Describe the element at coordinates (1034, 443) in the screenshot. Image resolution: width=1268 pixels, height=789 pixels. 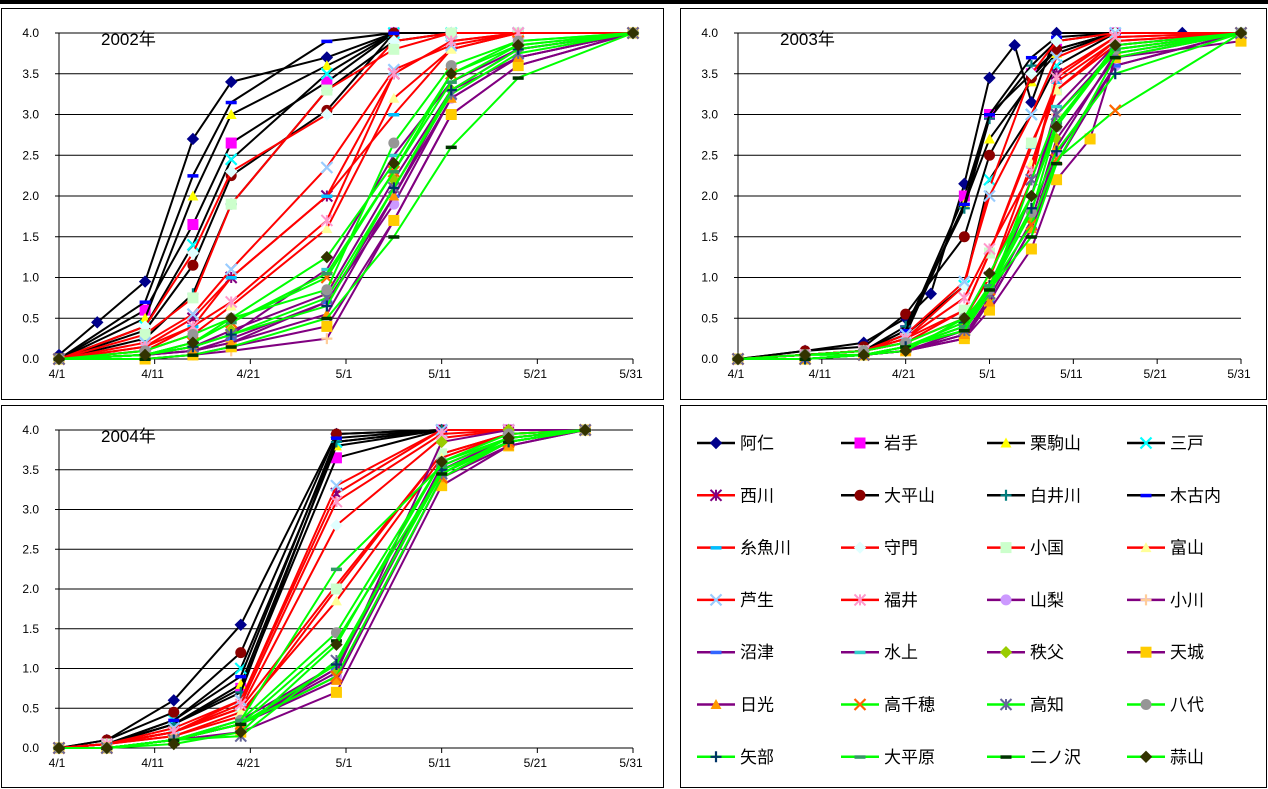
I see `legend-item: 栗駒山` at that location.